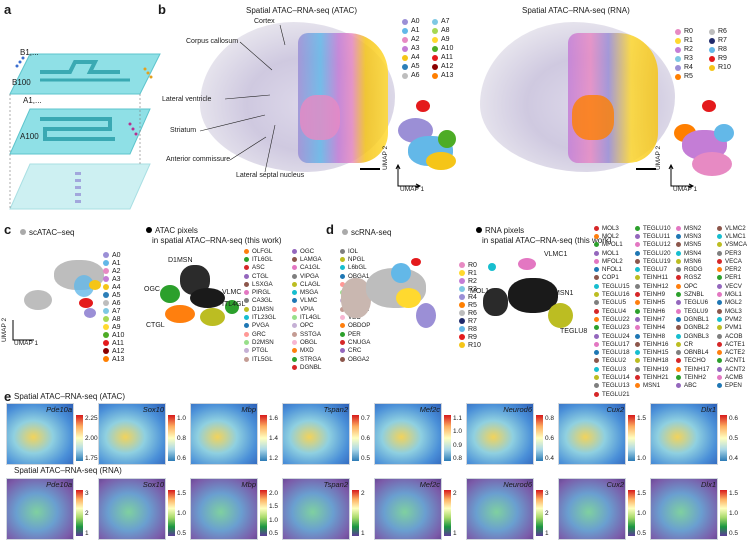  What do you see at coordinates (396, 293) in the screenshot?
I see `scrna-umap` at bounding box center [396, 293].